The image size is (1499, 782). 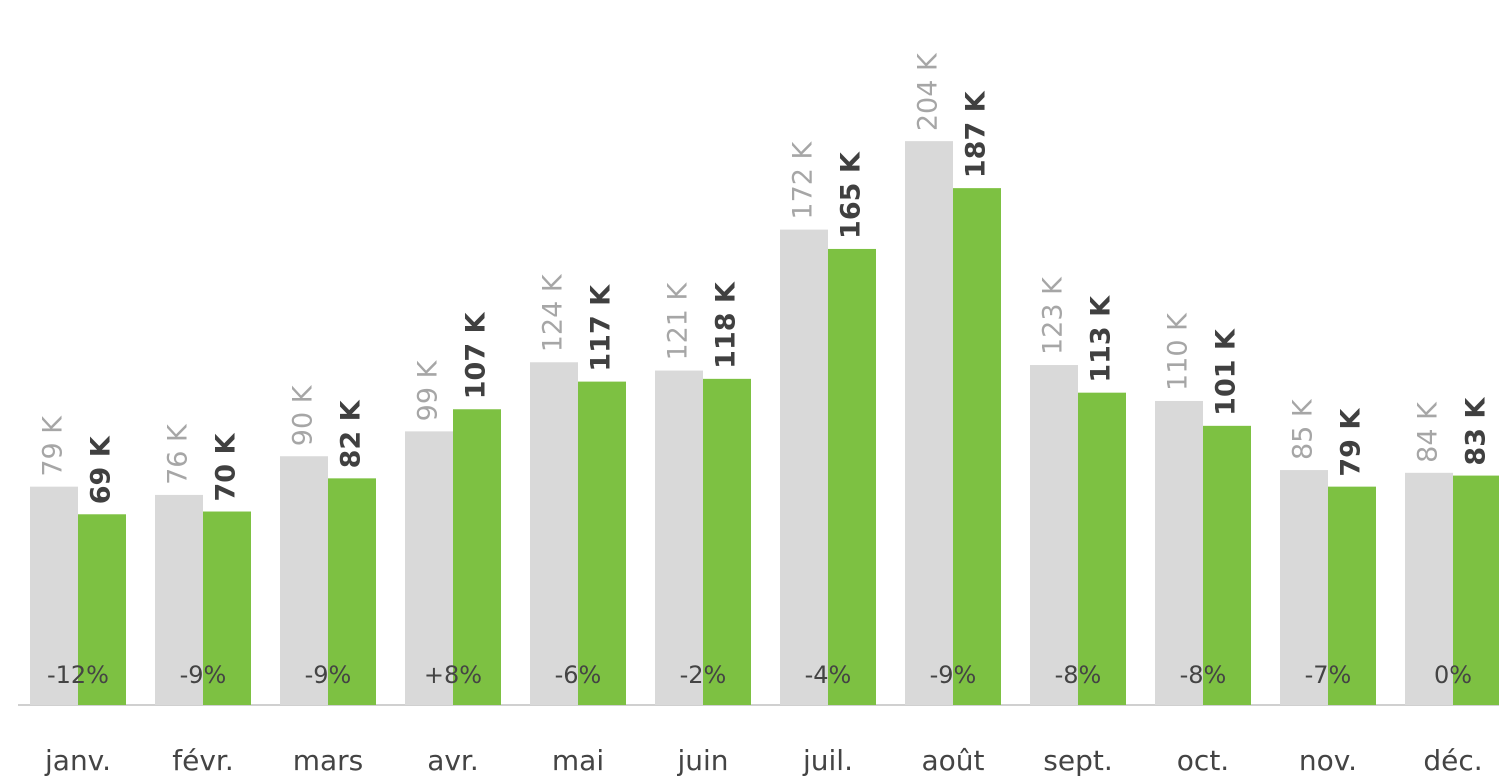 What do you see at coordinates (178, 454) in the screenshot?
I see `value-label: 76 K` at bounding box center [178, 454].